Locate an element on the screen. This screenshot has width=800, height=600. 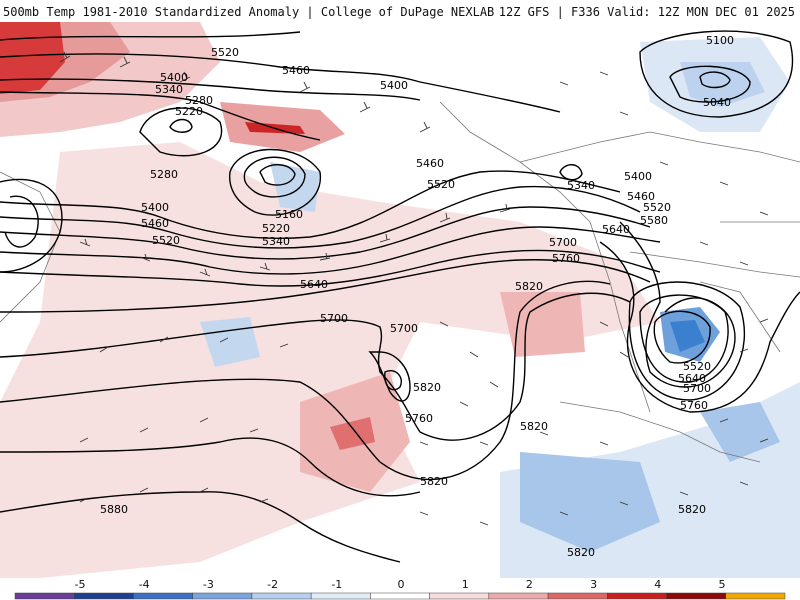
contour-label: 5040 is located at coordinates (717, 102).